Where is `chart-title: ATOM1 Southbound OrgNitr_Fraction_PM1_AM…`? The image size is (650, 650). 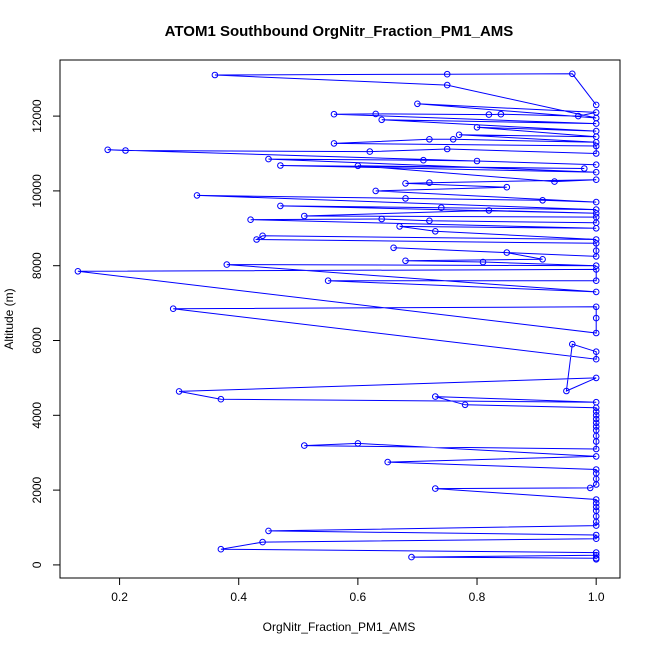
chart-title: ATOM1 Southbound OrgNitr_Fraction_PM1_AM… is located at coordinates (339, 31).